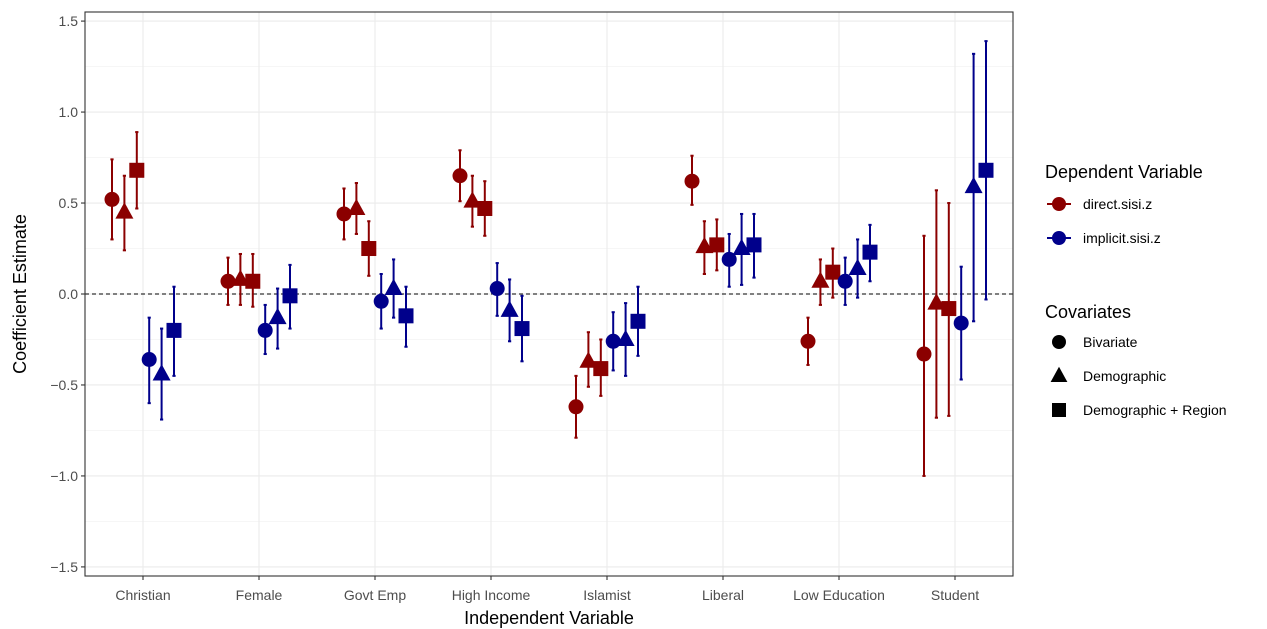 This screenshot has width=1267, height=629. What do you see at coordinates (491, 595) in the screenshot?
I see `x-tick-label: High Income` at bounding box center [491, 595].